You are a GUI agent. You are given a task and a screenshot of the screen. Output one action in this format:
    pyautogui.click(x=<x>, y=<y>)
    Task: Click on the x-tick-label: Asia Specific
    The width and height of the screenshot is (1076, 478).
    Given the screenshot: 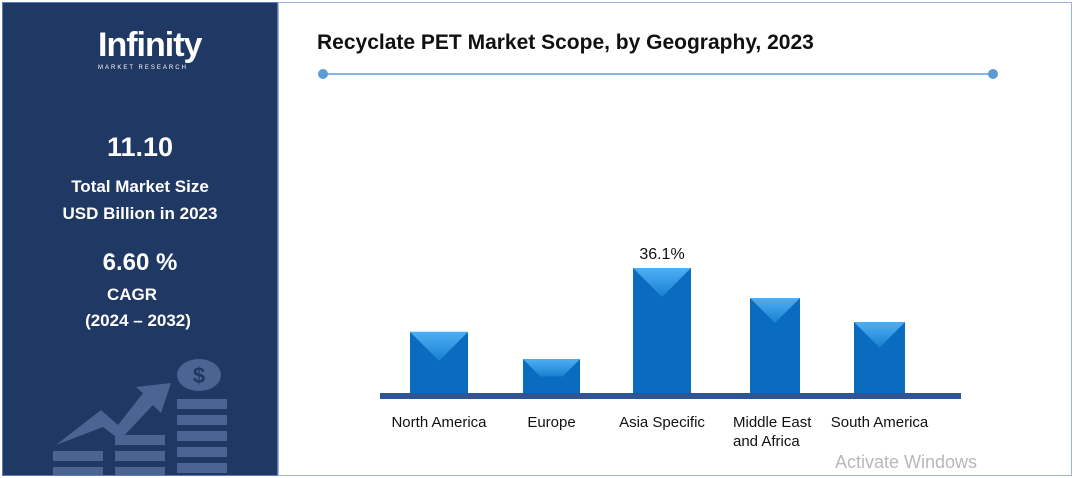 What is the action you would take?
    pyautogui.click(x=662, y=422)
    